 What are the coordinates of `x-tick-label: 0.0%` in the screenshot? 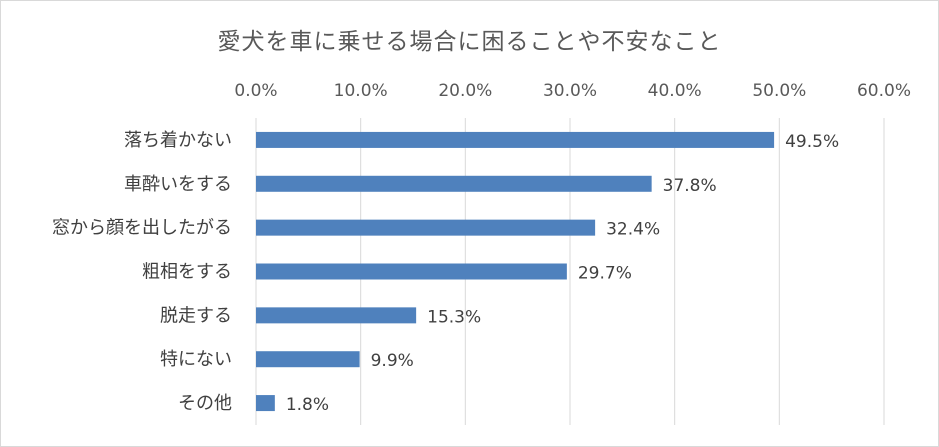 It's located at (255, 91).